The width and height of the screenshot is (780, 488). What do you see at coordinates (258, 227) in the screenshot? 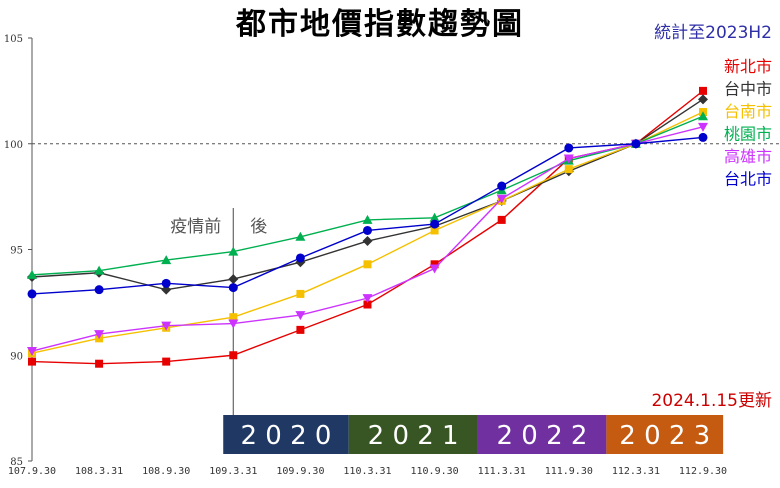
I see `annotation-after: 後` at bounding box center [258, 227].